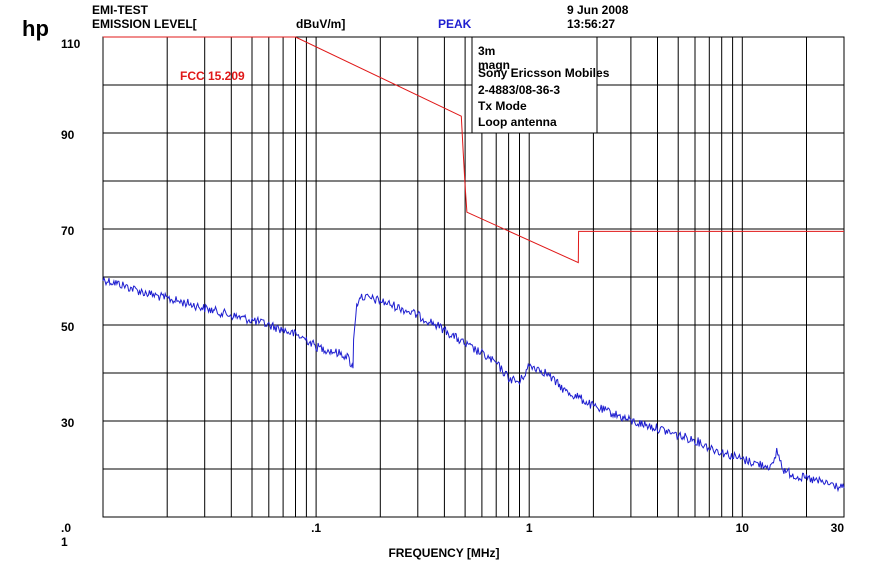 Image resolution: width=871 pixels, height=563 pixels. What do you see at coordinates (68, 135) in the screenshot?
I see `y-tick-label: 90` at bounding box center [68, 135].